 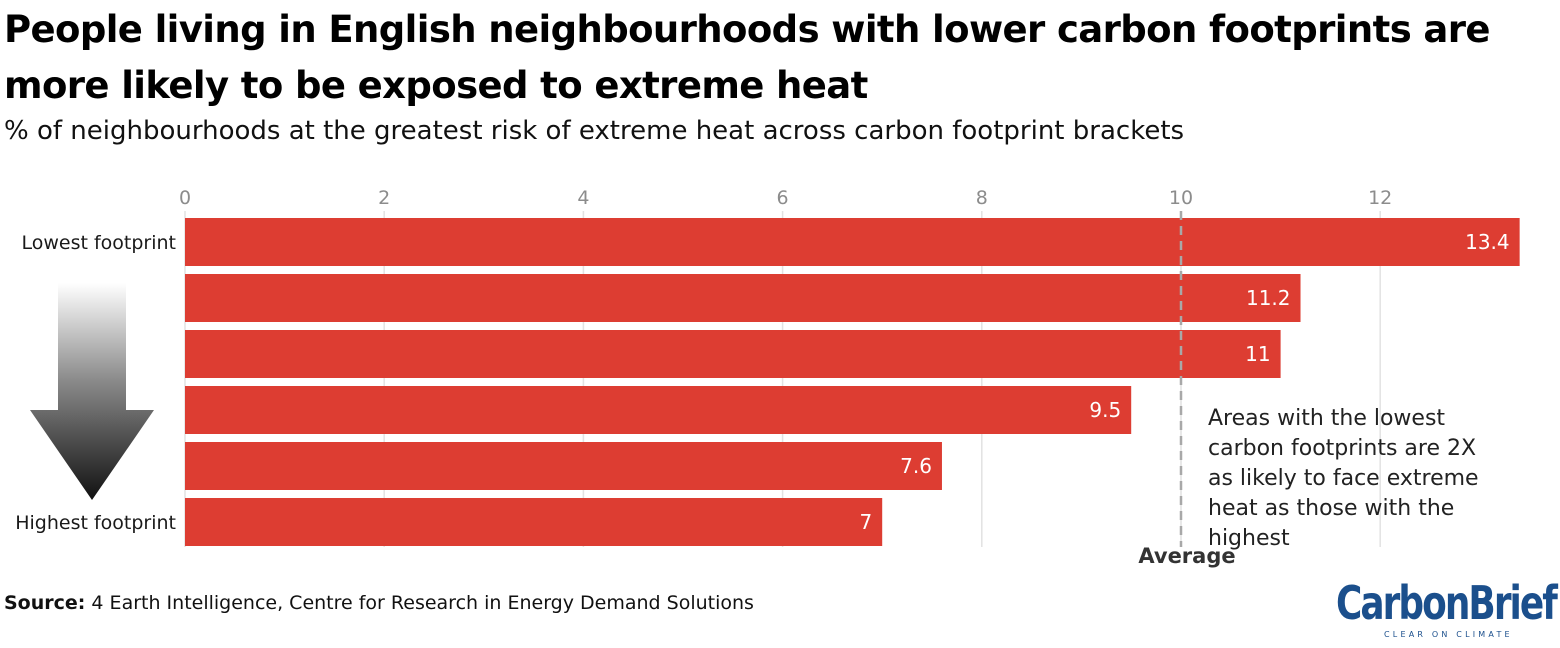 I want to click on x-tick-label: 10, so click(x=1181, y=198).